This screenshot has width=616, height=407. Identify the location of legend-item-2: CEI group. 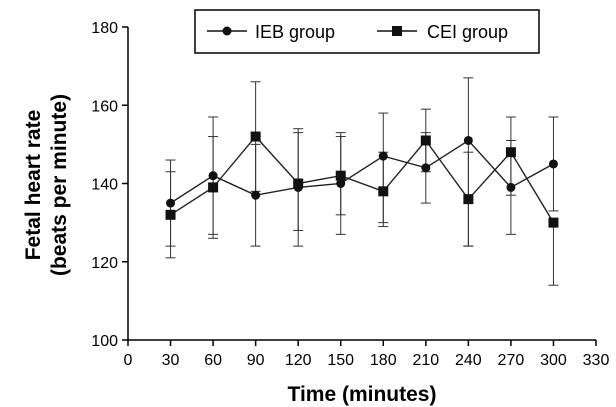
(442, 32).